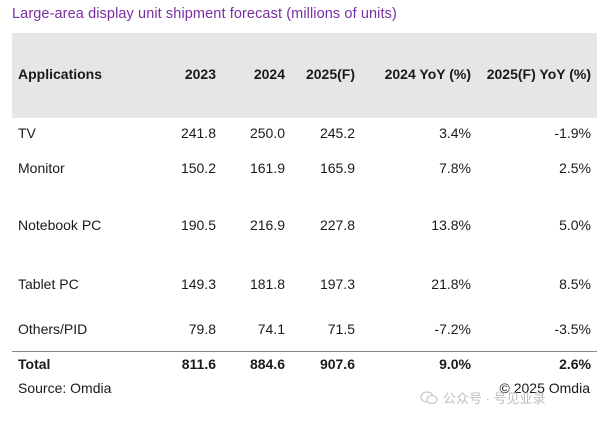 The height and width of the screenshot is (422, 607). I want to click on cell-application: Others/PID, so click(53, 329).